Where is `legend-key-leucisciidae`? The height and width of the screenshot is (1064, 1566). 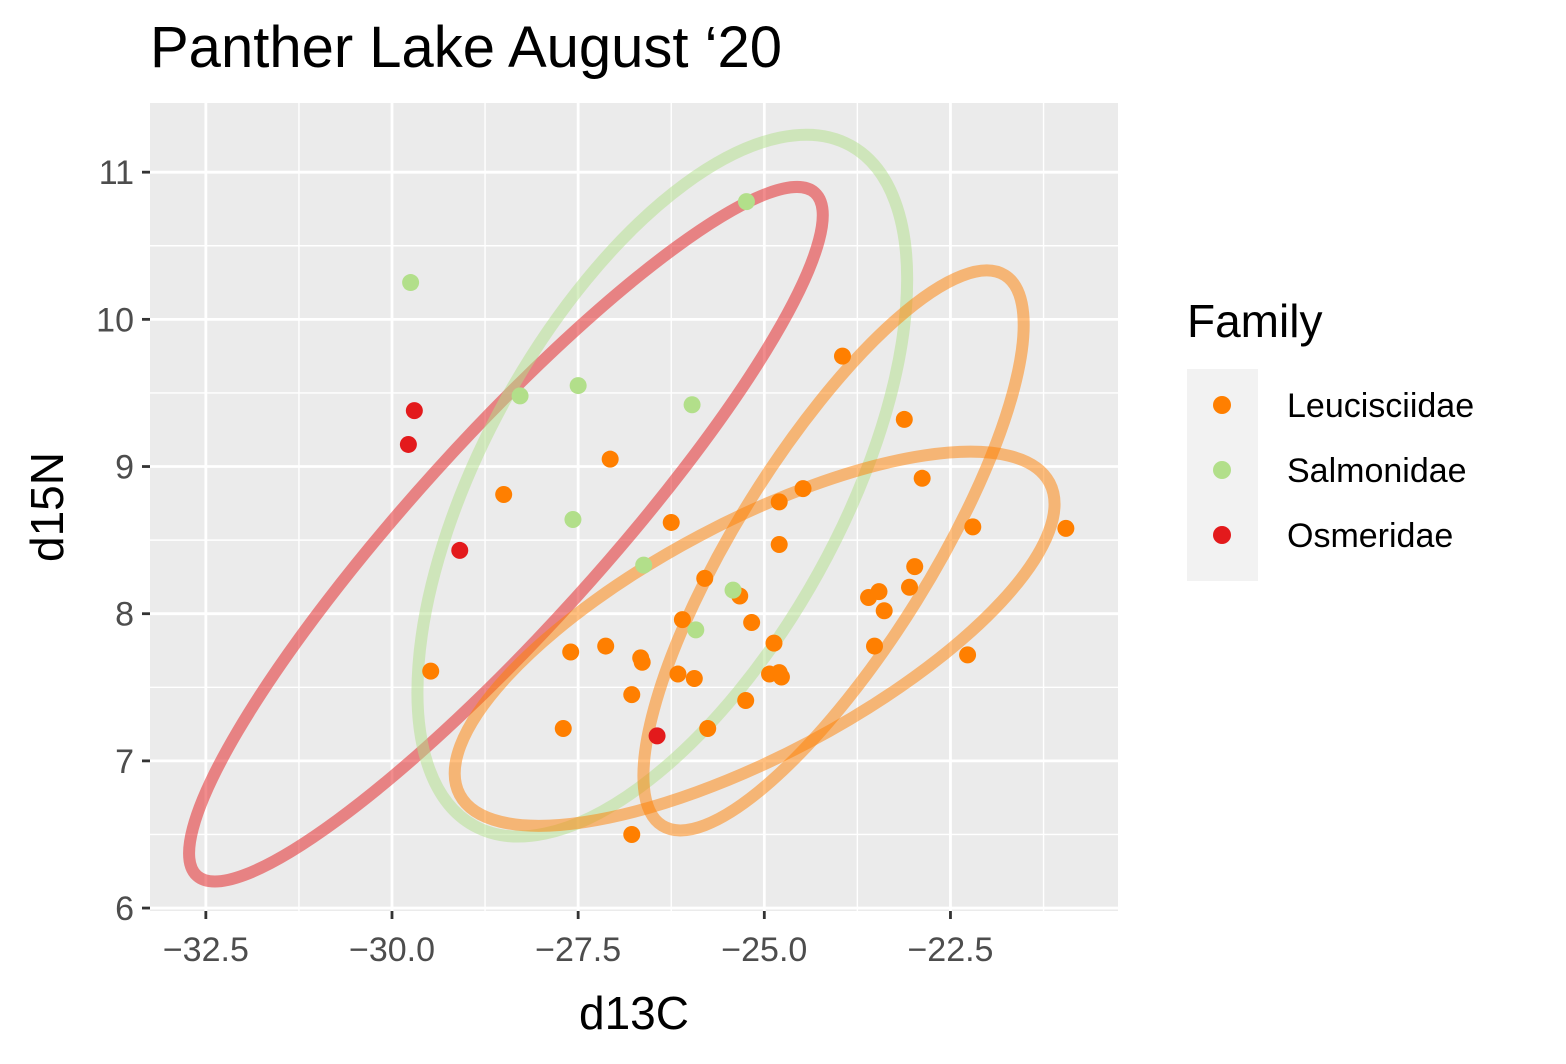
legend-key-leucisciidae is located at coordinates (1222, 405).